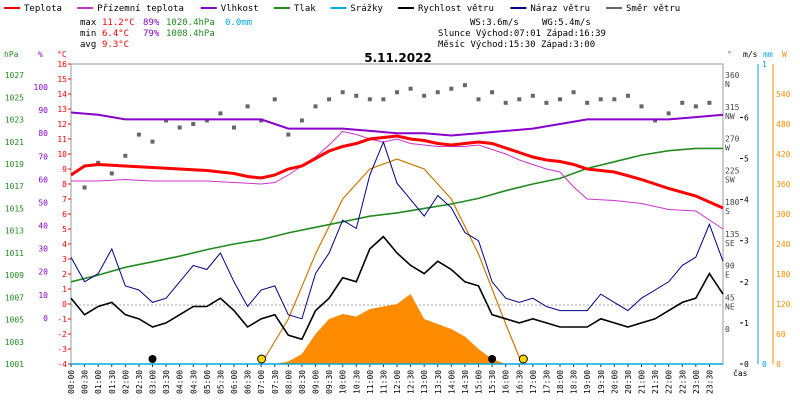  What do you see at coordinates (62, 319) in the screenshot?
I see `temp-tick-label: -1` at bounding box center [62, 319].